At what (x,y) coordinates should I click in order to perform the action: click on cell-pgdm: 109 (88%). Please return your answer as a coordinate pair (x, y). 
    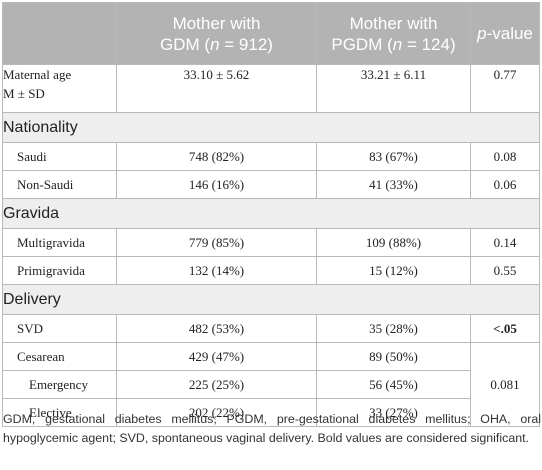
    Looking at the image, I should click on (393, 242).